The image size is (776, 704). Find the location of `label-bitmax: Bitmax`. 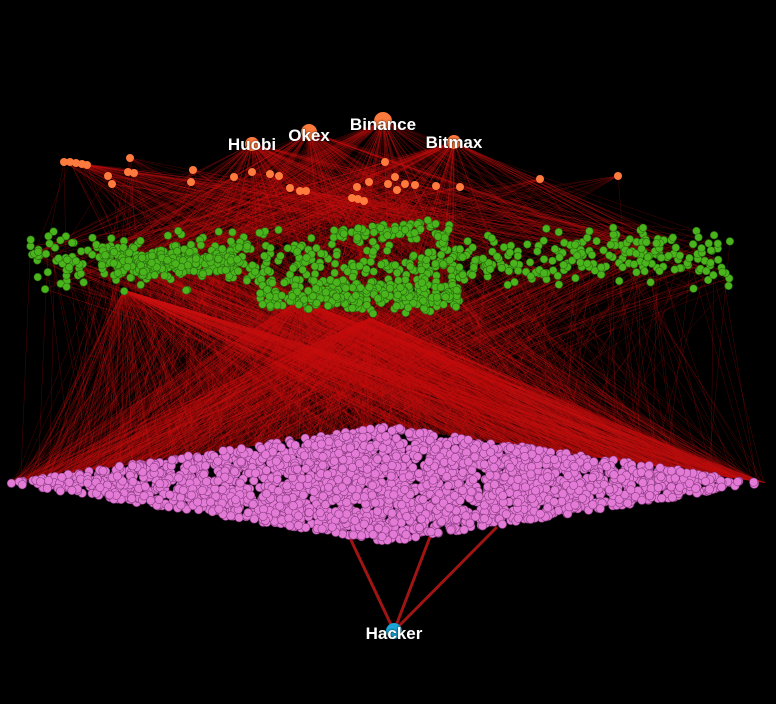

label-bitmax: Bitmax is located at coordinates (454, 142).